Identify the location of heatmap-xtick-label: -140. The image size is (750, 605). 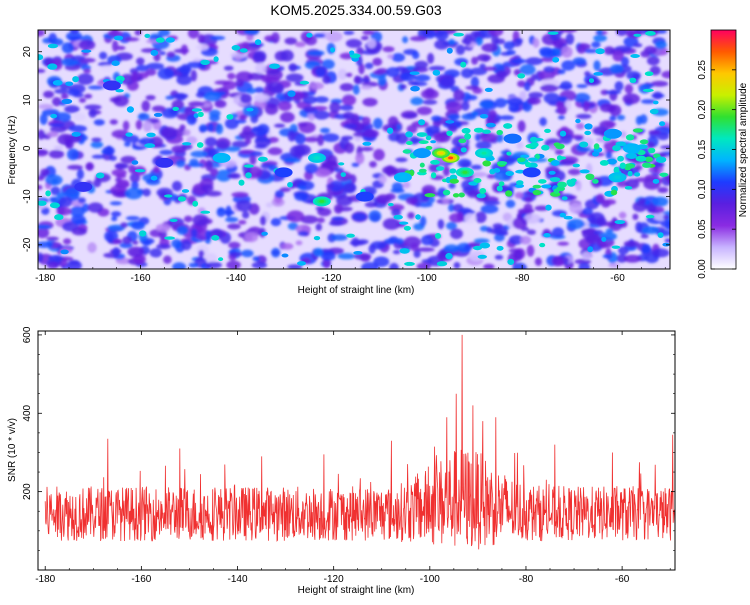
(236, 278).